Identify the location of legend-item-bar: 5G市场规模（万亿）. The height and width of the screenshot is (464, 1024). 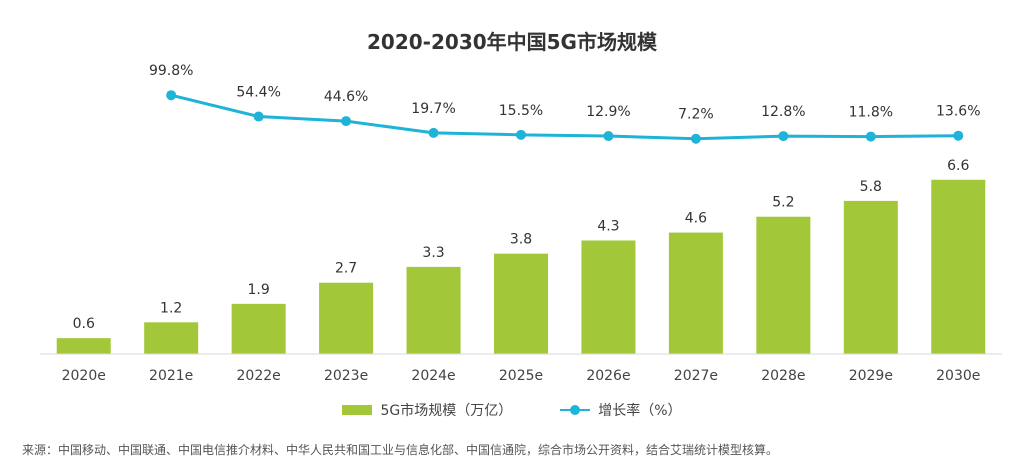
(427, 410).